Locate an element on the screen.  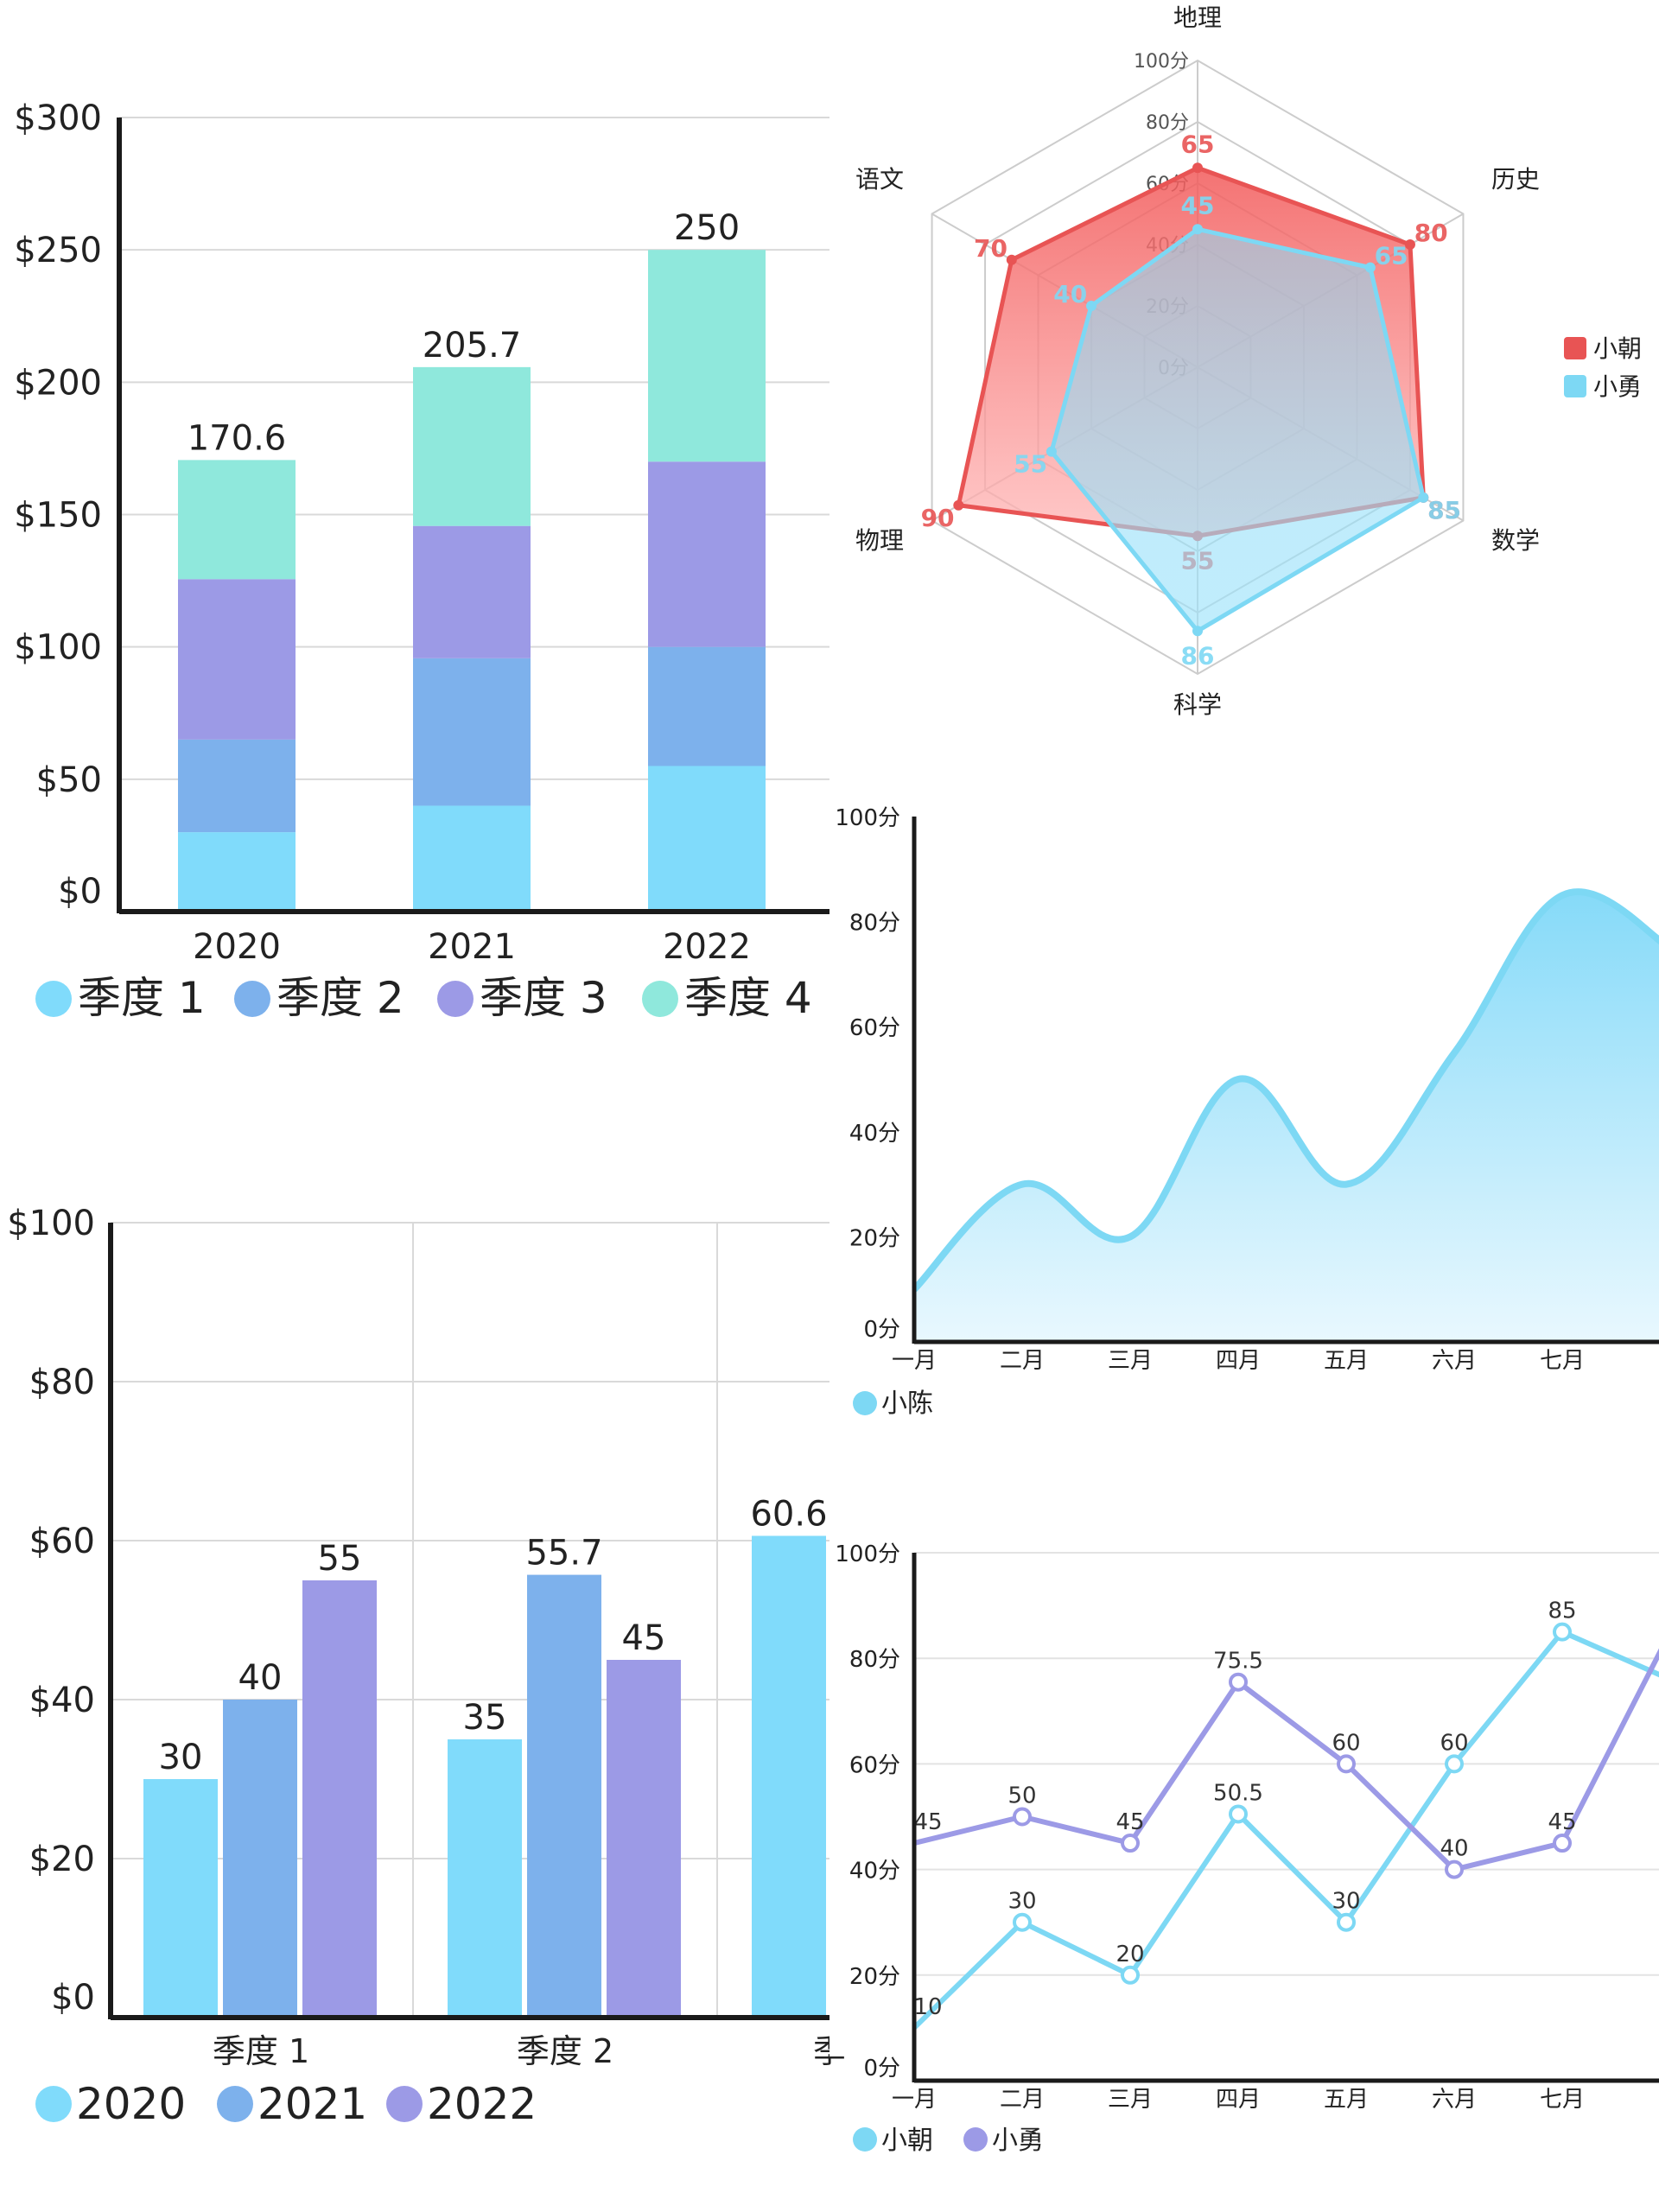
area-chart: 0分20分40分60分80分100分一月二月三月四月五月六月七月八小陈 is located at coordinates (1247, 1112).